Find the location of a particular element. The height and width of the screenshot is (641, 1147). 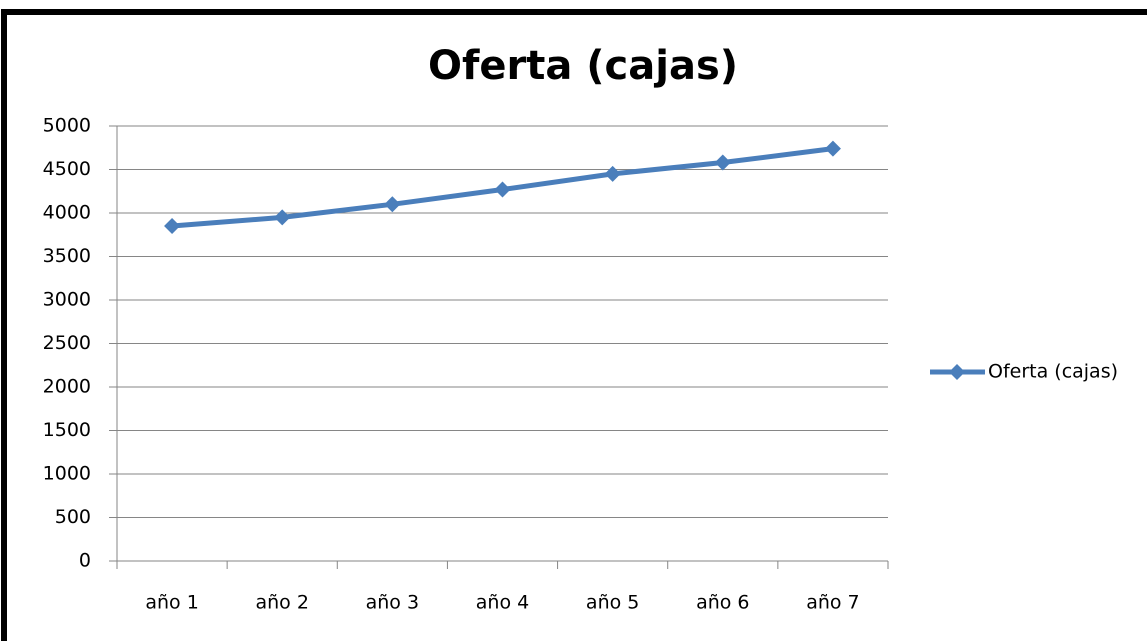

y-tick-label: 2000 is located at coordinates (67, 387).